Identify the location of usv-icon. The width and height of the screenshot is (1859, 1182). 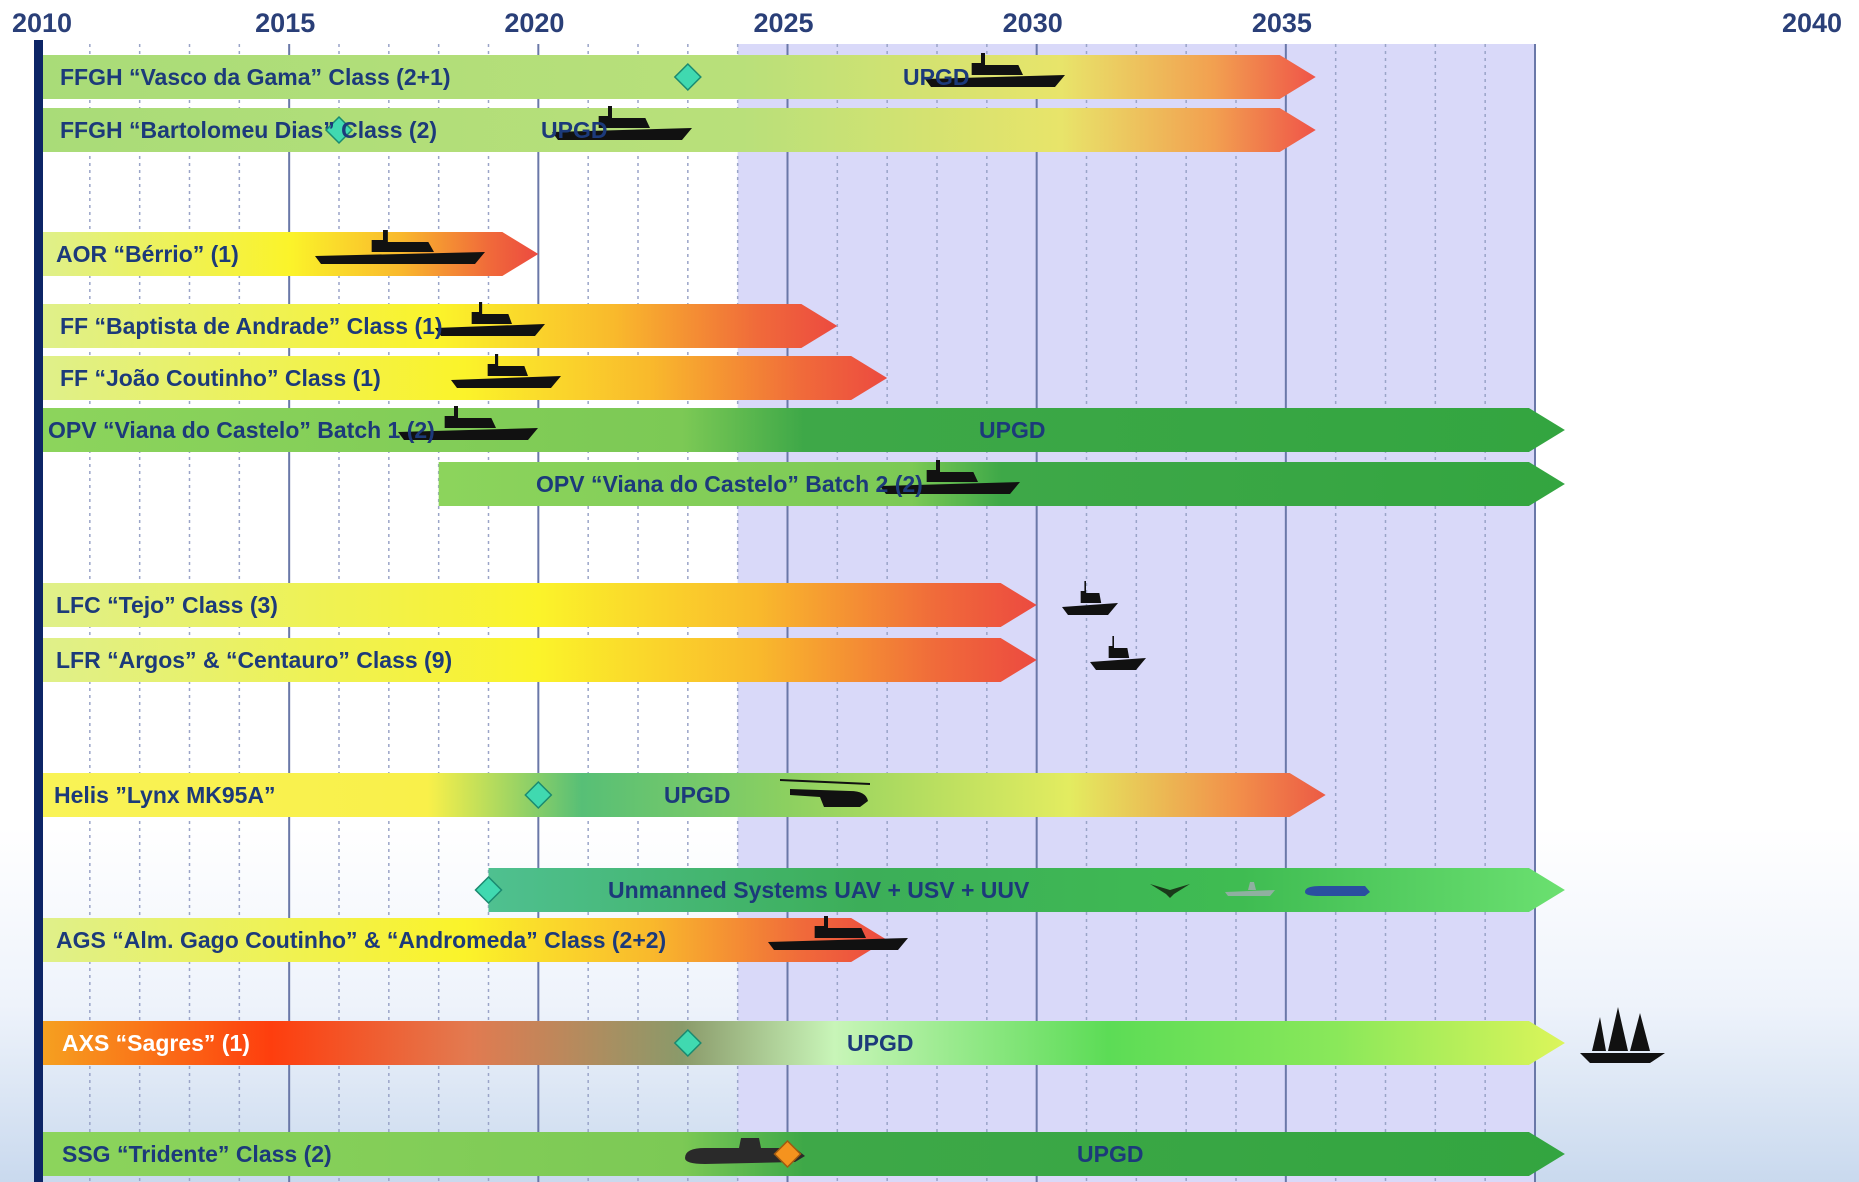
(1250, 889).